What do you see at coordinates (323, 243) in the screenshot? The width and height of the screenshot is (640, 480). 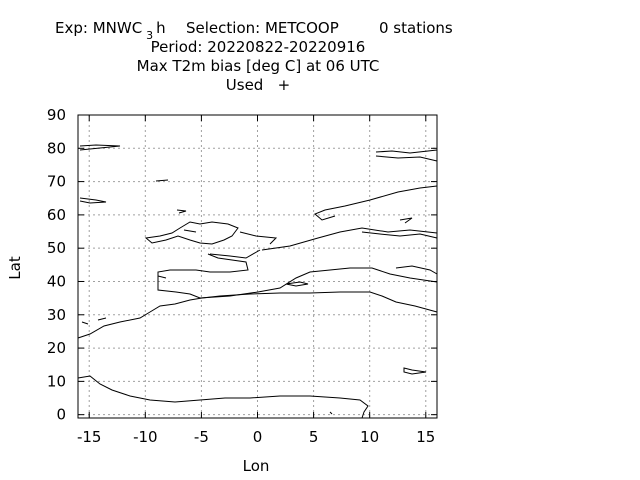 I see `coastline-north-europe` at bounding box center [323, 243].